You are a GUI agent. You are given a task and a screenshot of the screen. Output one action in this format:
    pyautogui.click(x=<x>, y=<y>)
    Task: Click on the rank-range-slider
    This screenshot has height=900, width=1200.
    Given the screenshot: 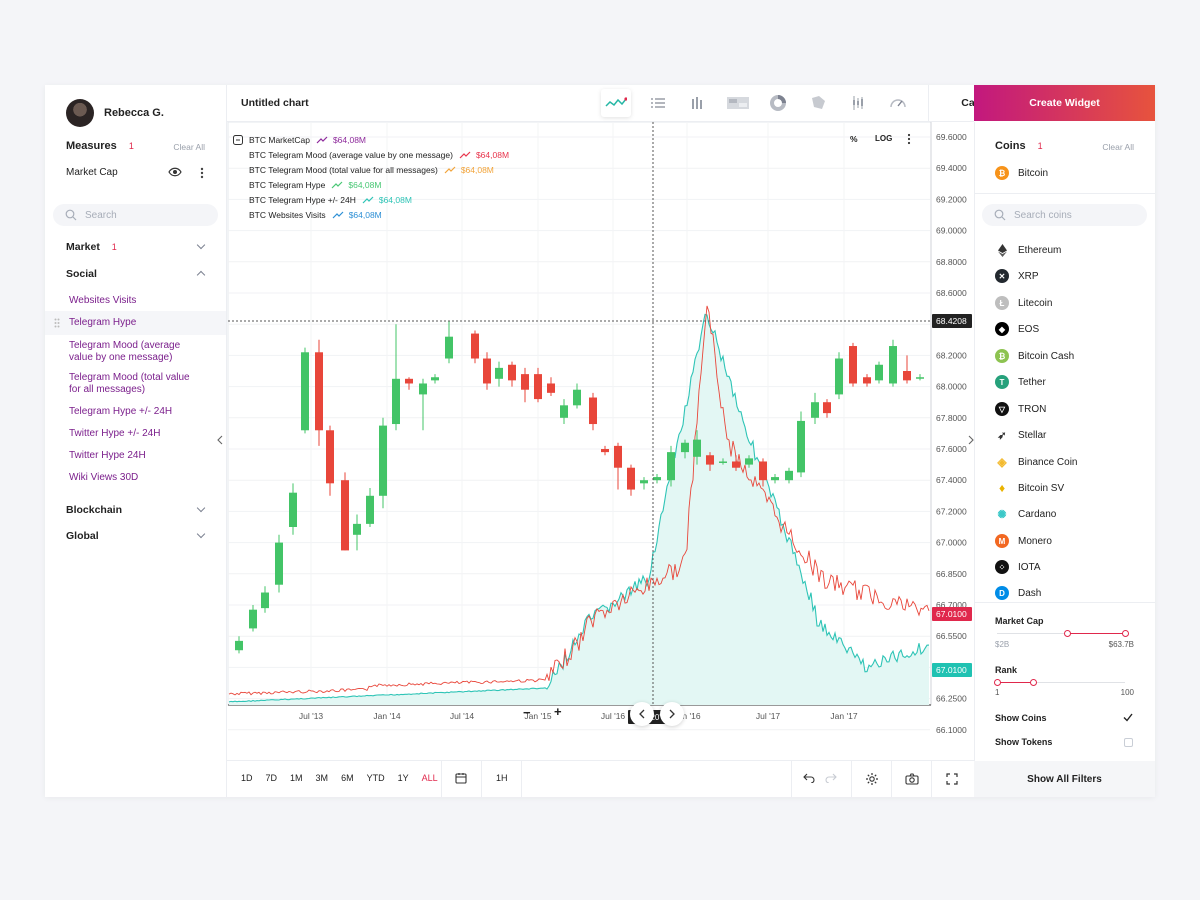 What is the action you would take?
    pyautogui.click(x=1059, y=682)
    